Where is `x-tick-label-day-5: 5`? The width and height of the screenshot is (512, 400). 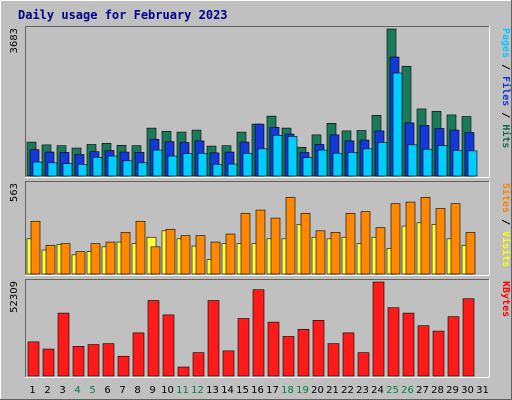 x-tick-label-day-5: 5 is located at coordinates (92, 390).